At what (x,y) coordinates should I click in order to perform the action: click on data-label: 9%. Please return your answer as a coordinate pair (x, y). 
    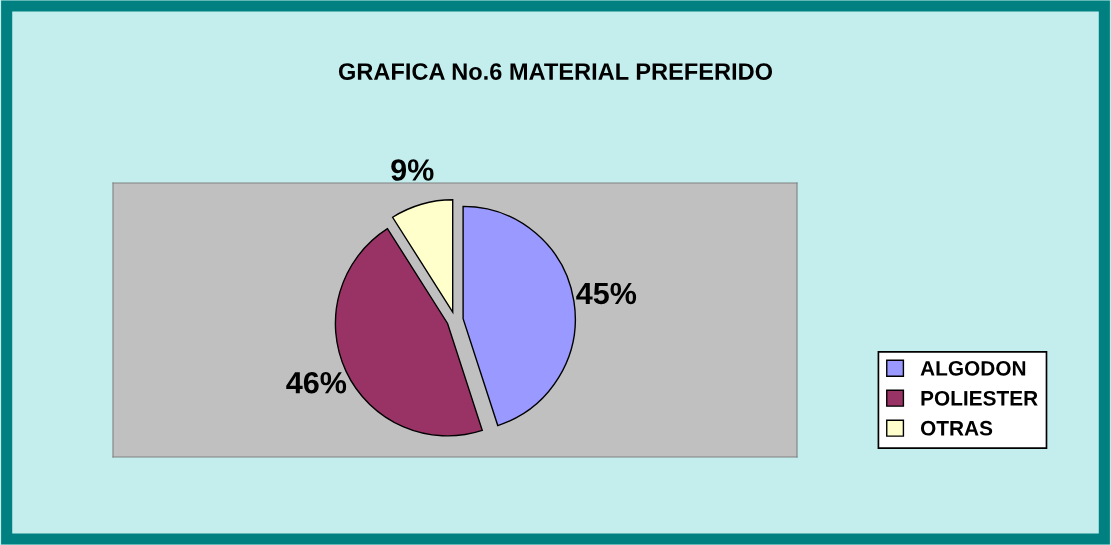
    Looking at the image, I should click on (412, 170).